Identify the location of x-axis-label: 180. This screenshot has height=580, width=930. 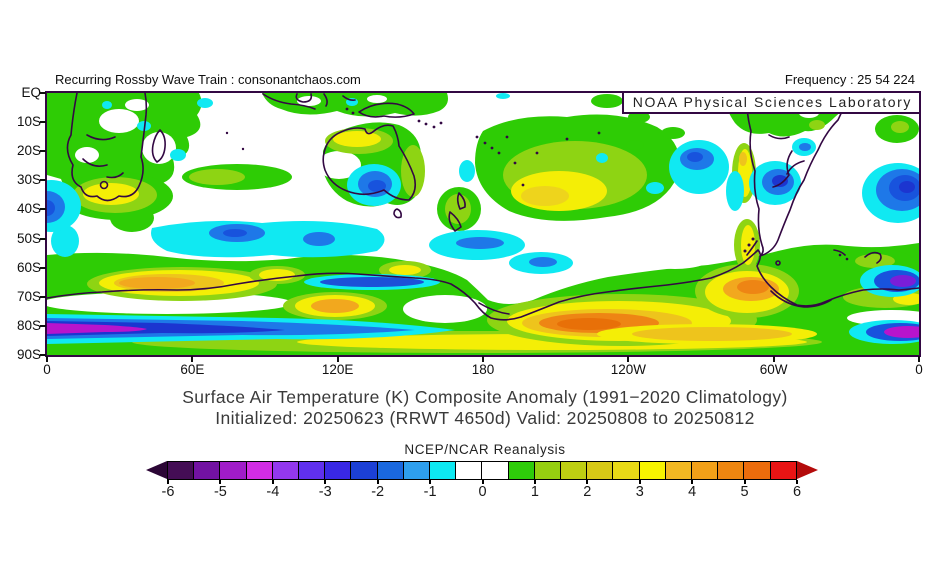
(483, 369).